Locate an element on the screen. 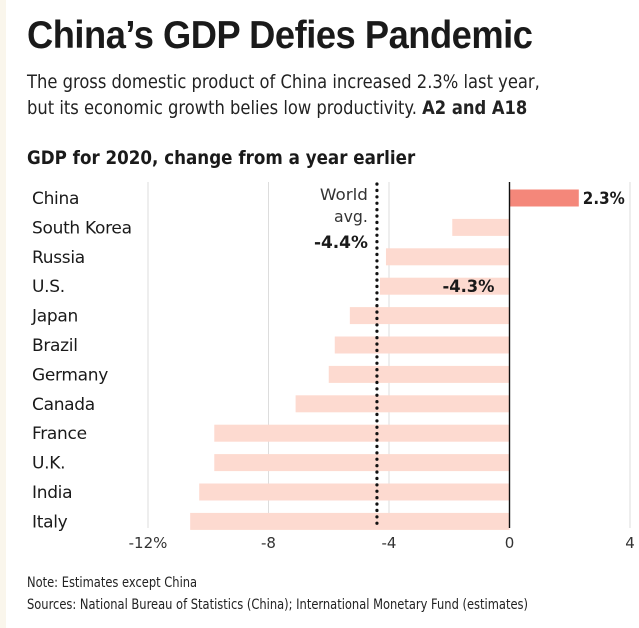  bar-south-korea is located at coordinates (481, 227).